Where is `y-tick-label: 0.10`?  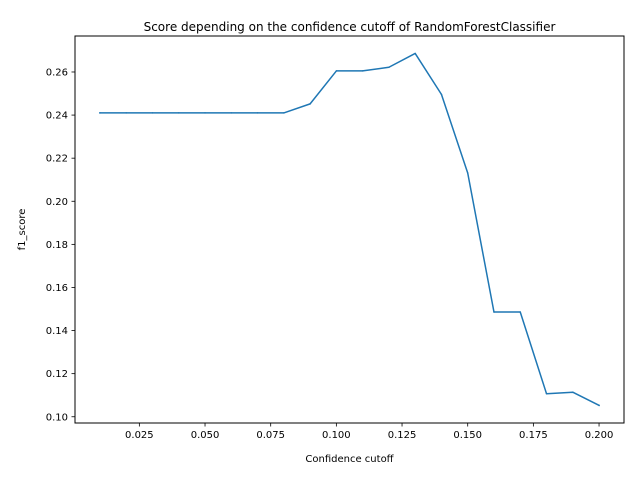
y-tick-label: 0.10 is located at coordinates (57, 417).